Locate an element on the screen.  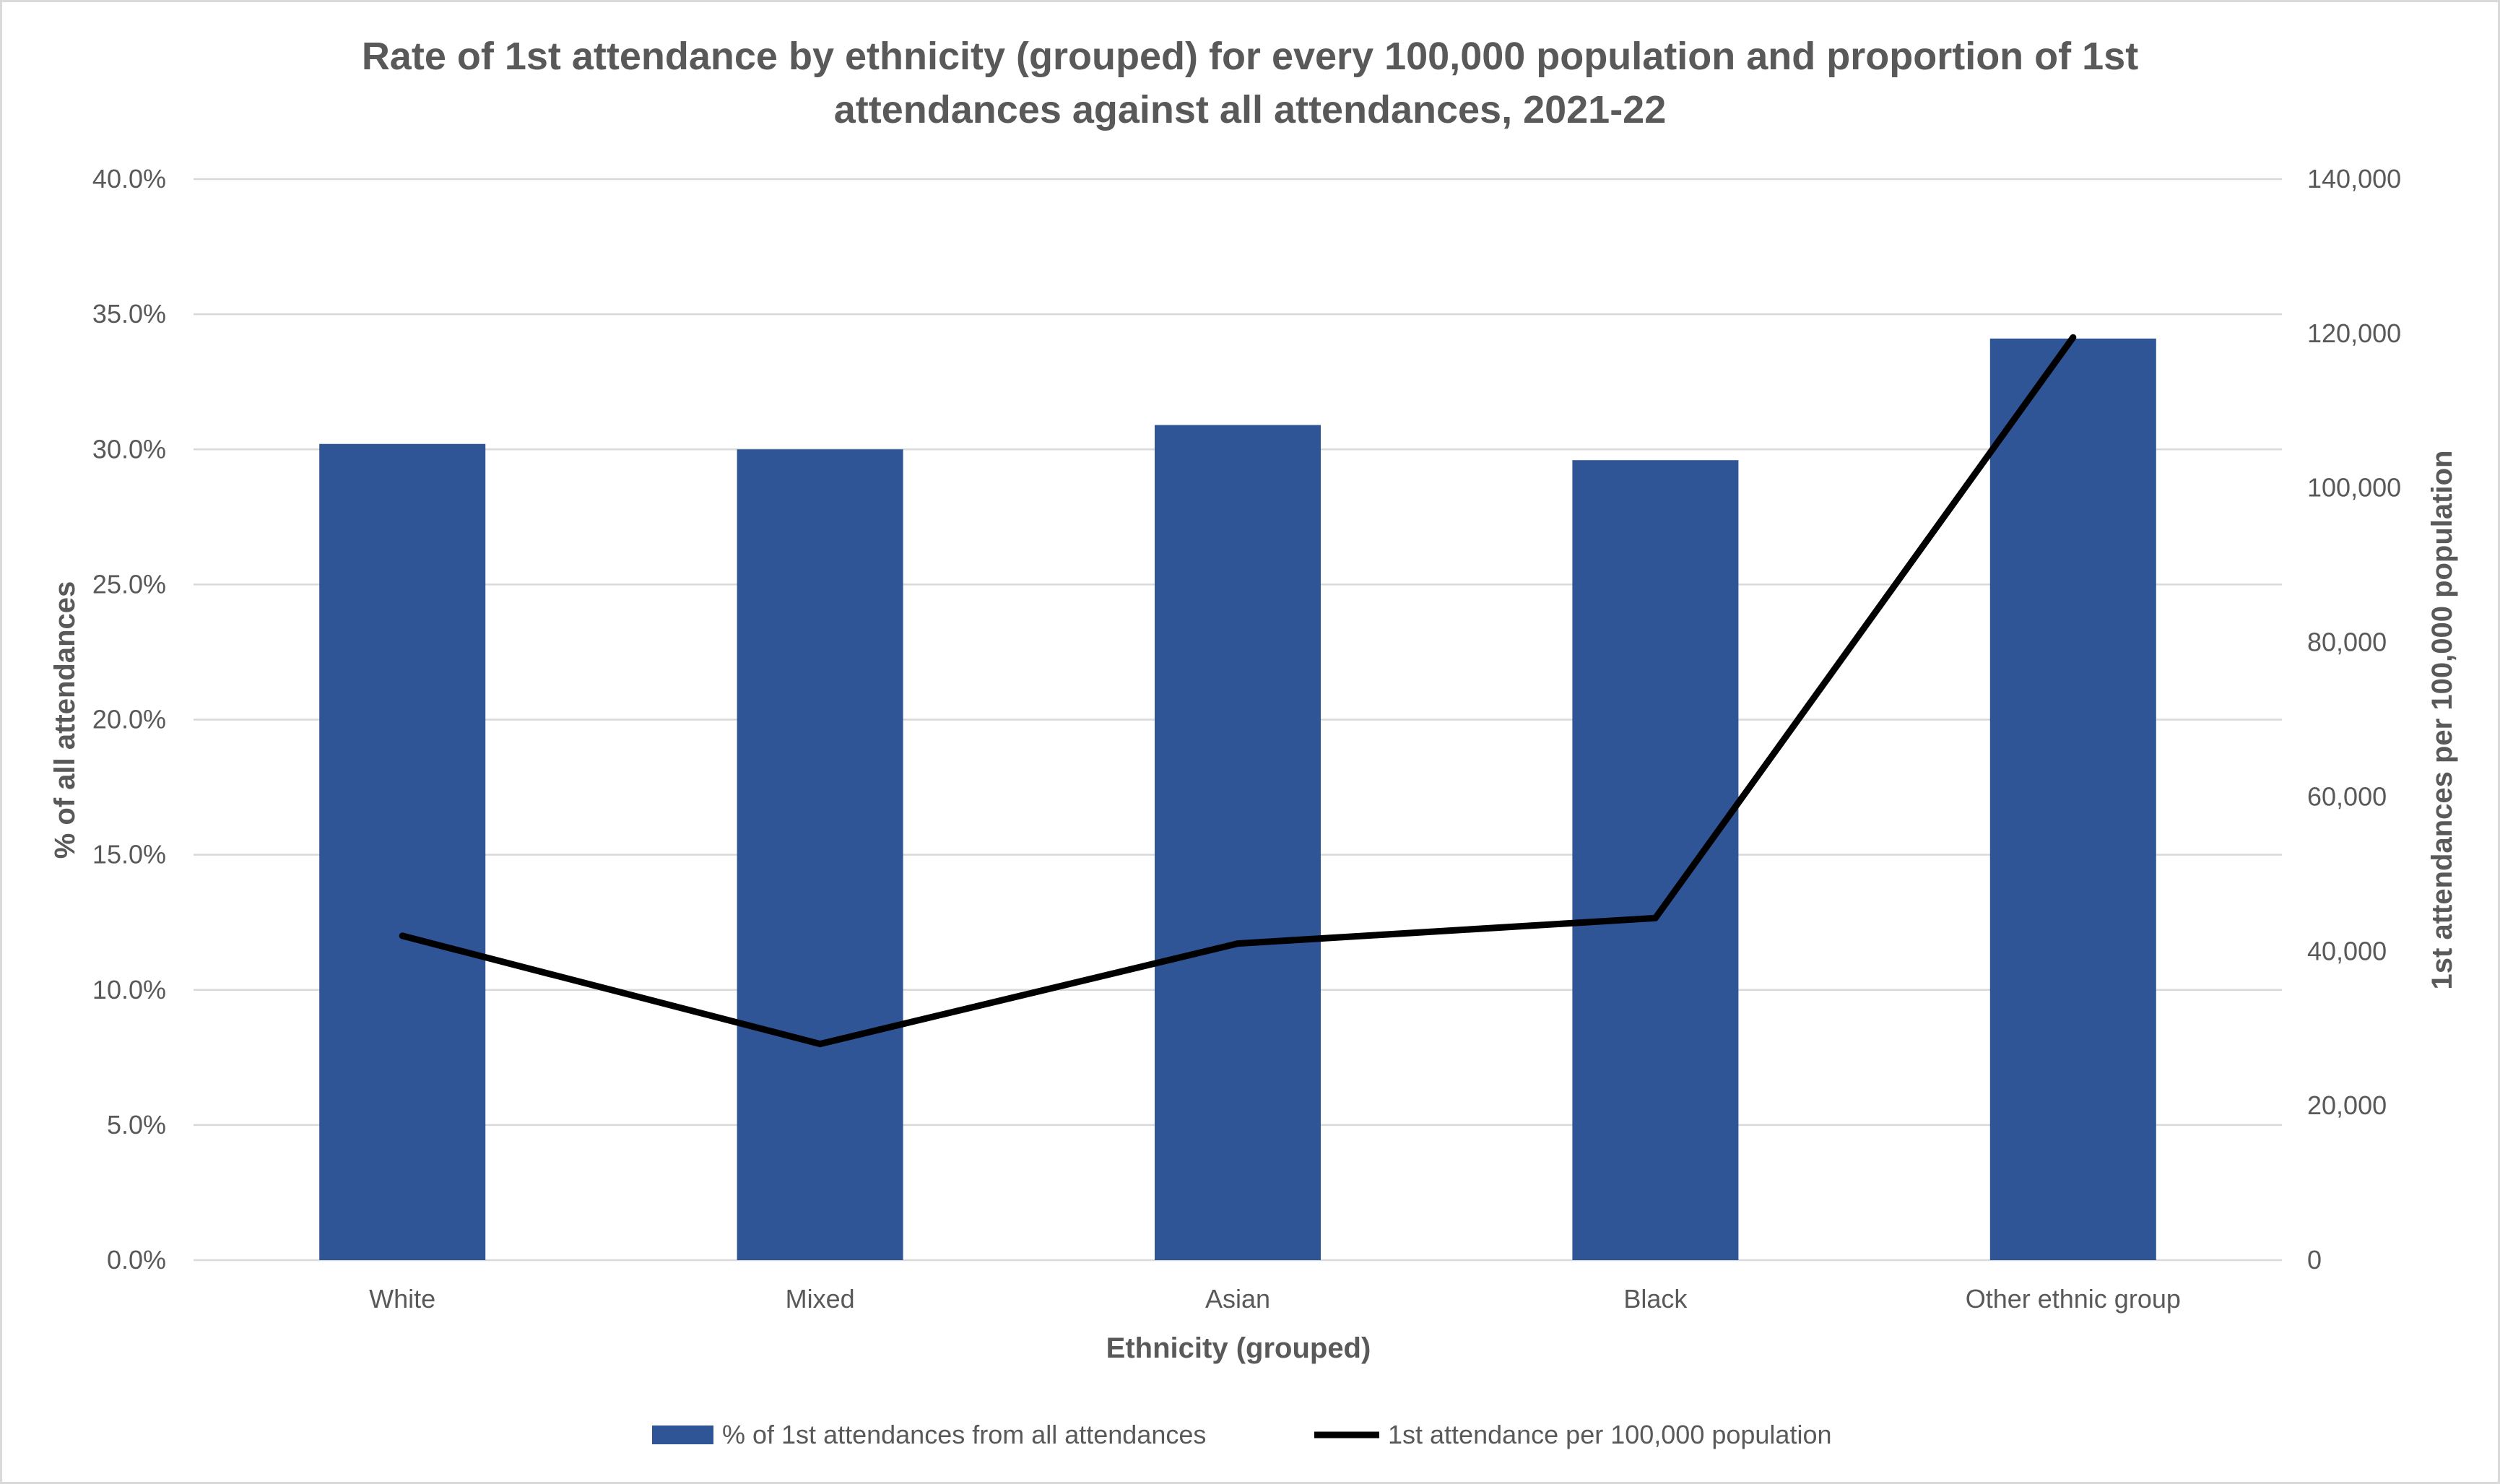
y-right-tick-label: 120,000 is located at coordinates (2354, 333).